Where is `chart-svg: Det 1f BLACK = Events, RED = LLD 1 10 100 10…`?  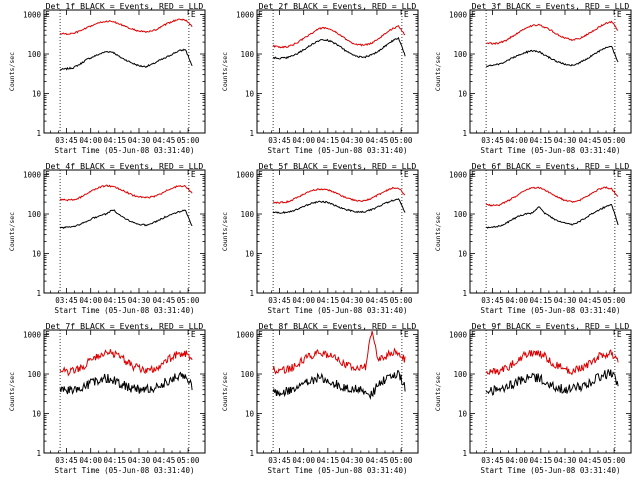
chart-svg: Det 1f BLACK = Events, RED = LLD 1 10 100 10… is located at coordinates (107, 78).